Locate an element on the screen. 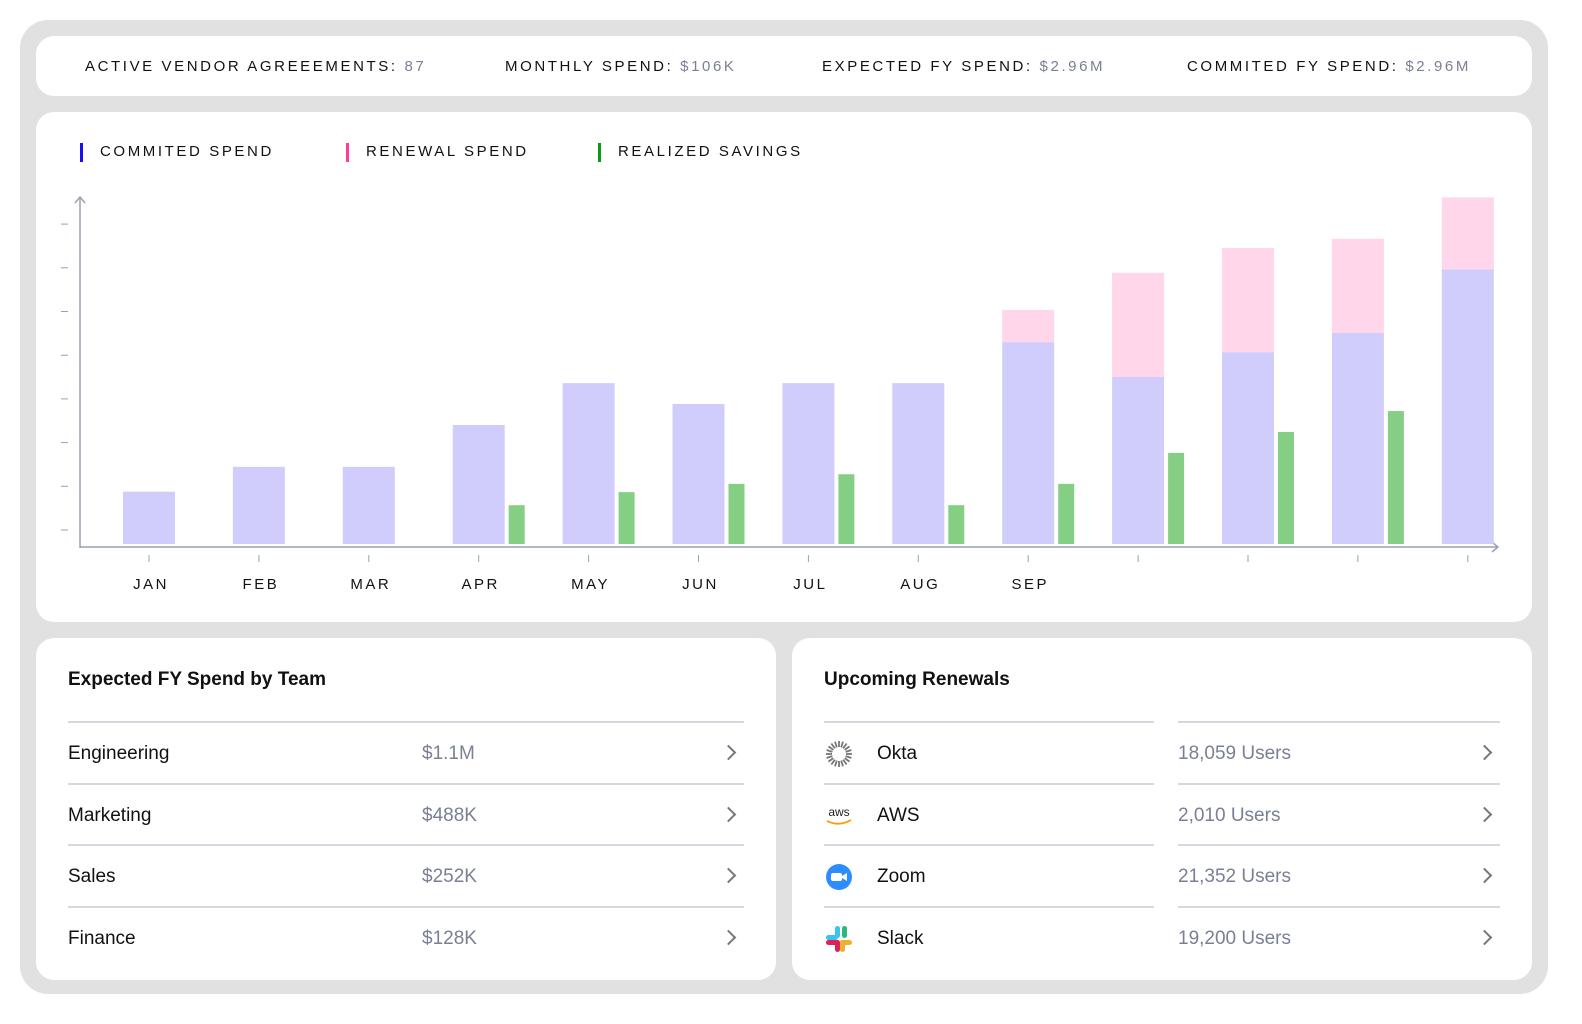 The width and height of the screenshot is (1582, 1024). vendor-users: 18,059 Users is located at coordinates (1235, 753).